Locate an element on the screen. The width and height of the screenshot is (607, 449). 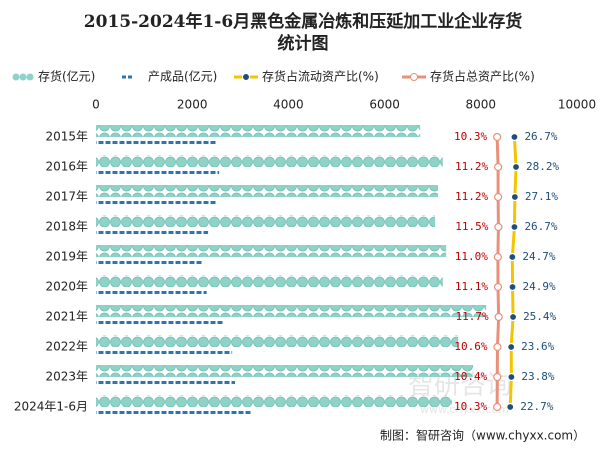
data-label: 24.7% is located at coordinates (538, 256).